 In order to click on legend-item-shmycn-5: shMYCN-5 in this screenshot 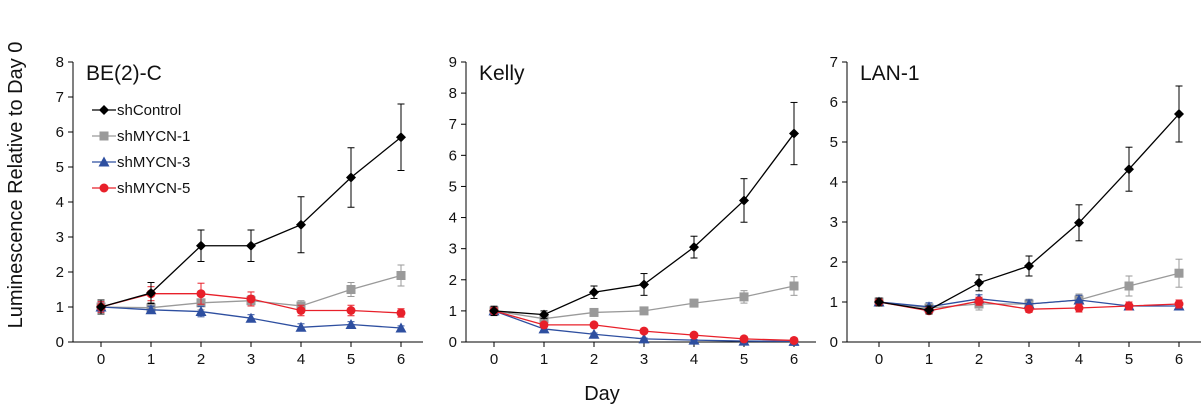, I will do `click(141, 188)`.